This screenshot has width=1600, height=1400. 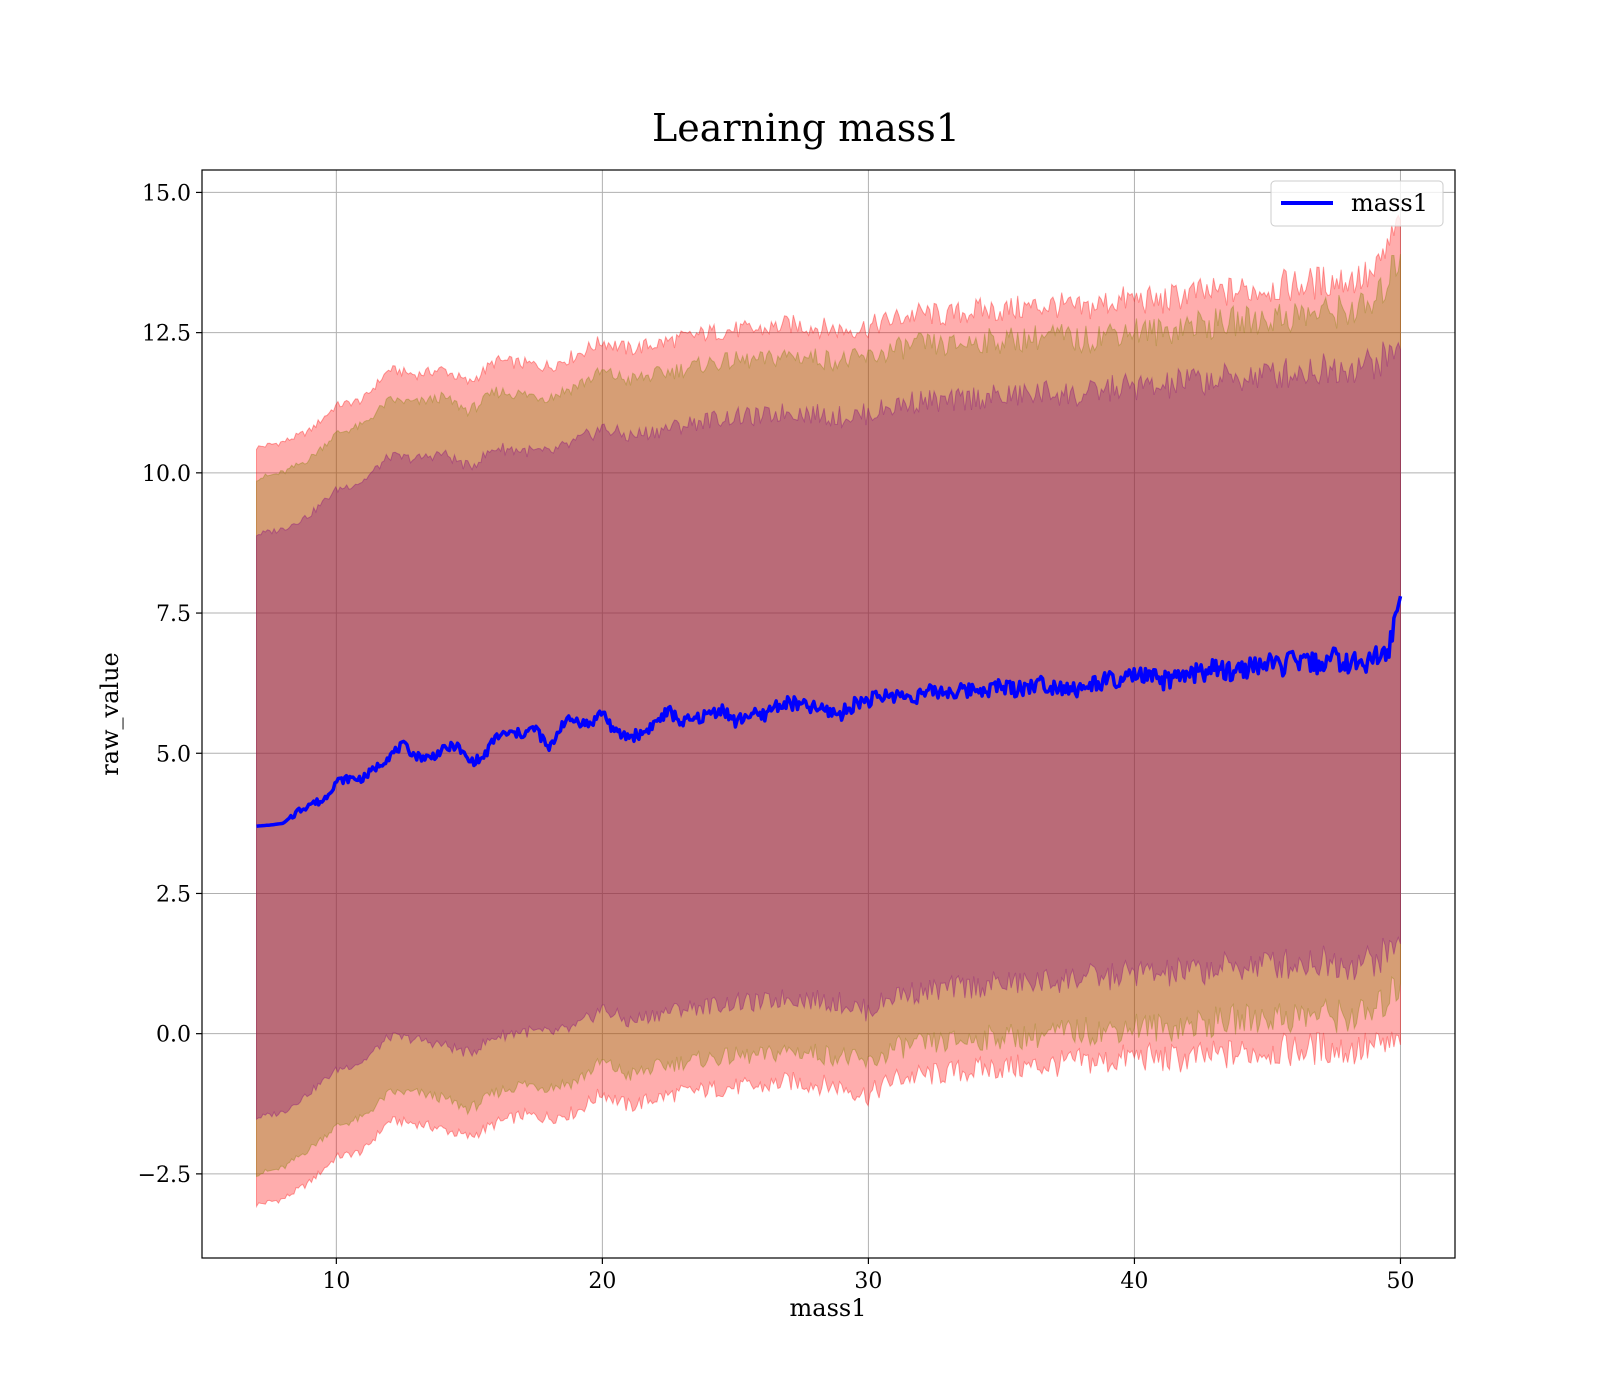 What do you see at coordinates (828, 1308) in the screenshot?
I see `x-axis-label: mass1` at bounding box center [828, 1308].